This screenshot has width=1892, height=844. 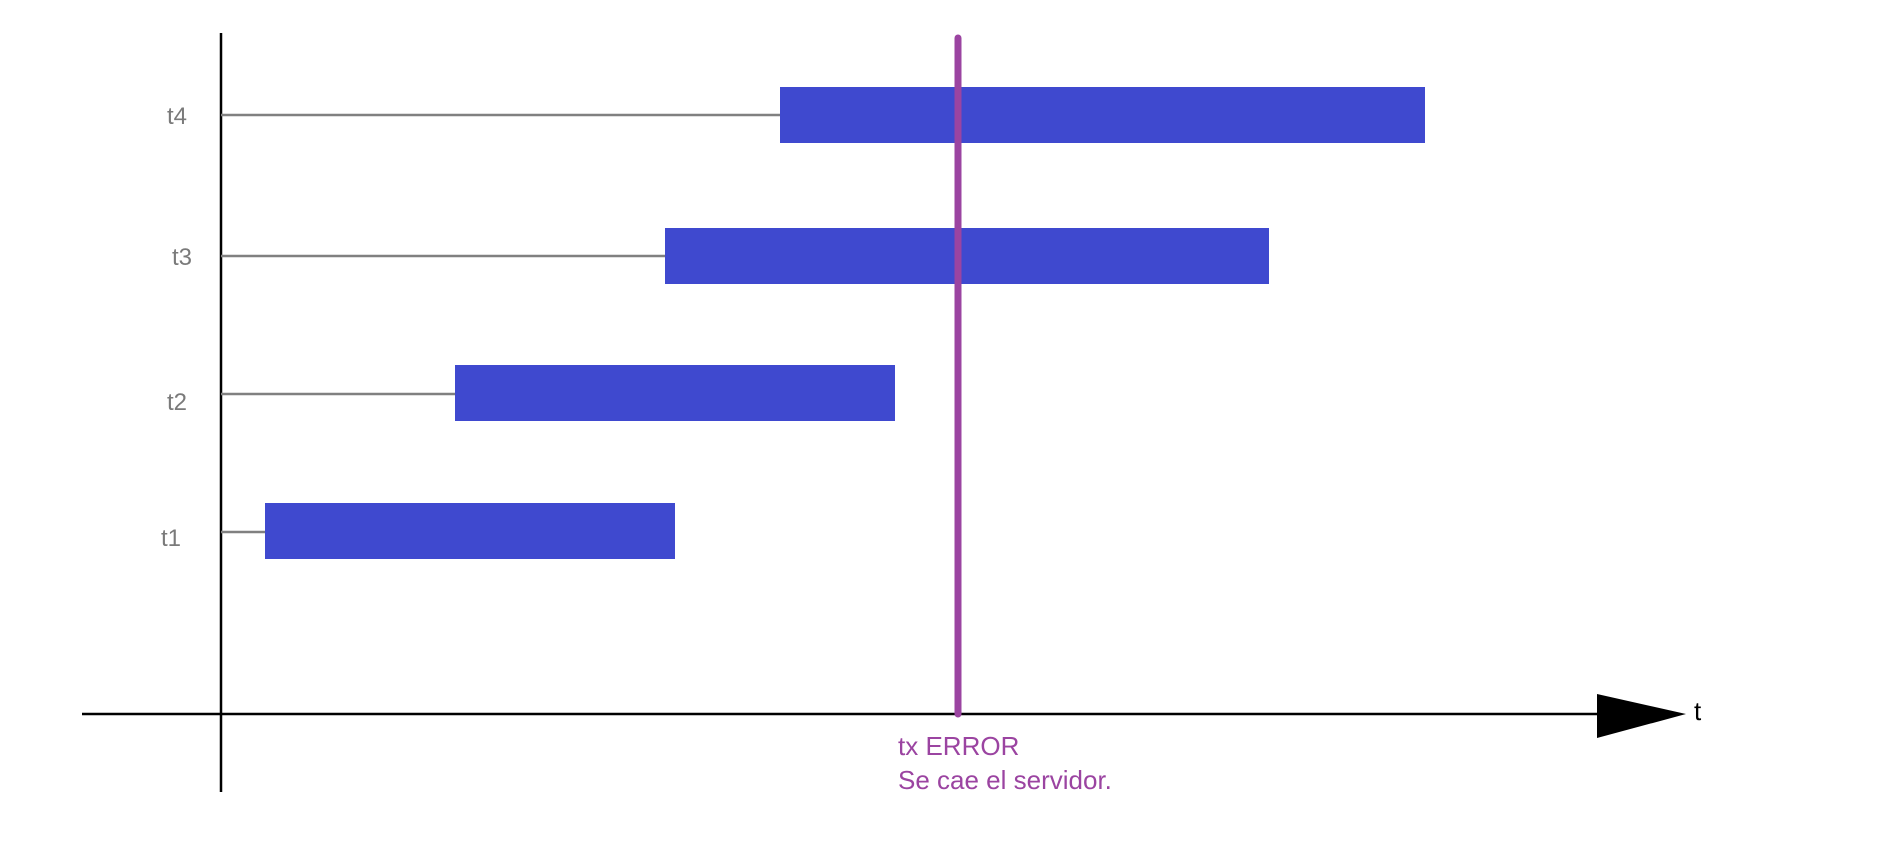 I want to click on row-t4: t4, so click(x=796, y=115).